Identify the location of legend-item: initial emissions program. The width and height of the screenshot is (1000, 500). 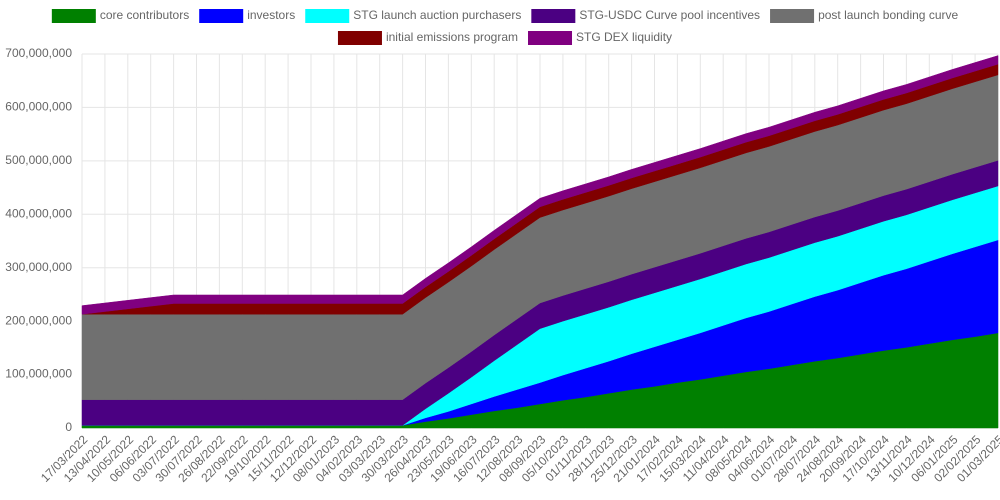
(427, 37).